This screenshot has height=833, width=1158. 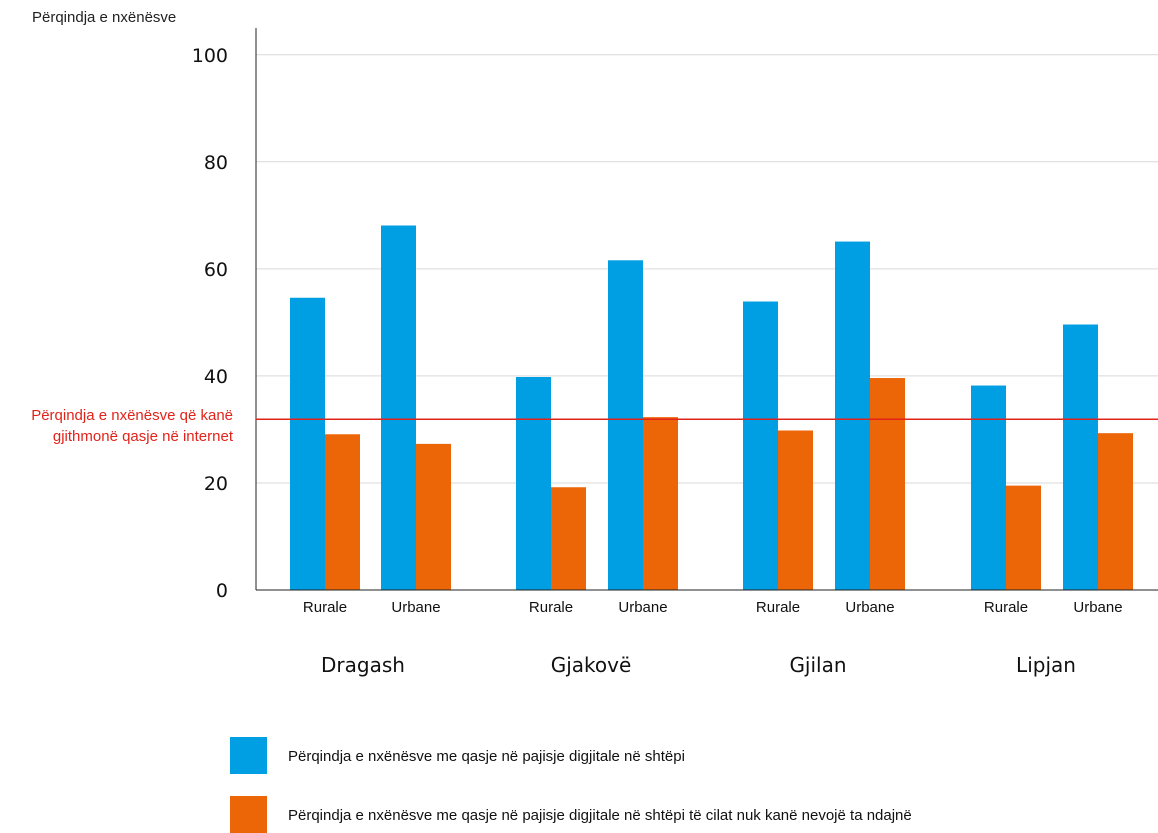 I want to click on y-ticks: 0 20 40 60 80 100, so click(x=210, y=323).